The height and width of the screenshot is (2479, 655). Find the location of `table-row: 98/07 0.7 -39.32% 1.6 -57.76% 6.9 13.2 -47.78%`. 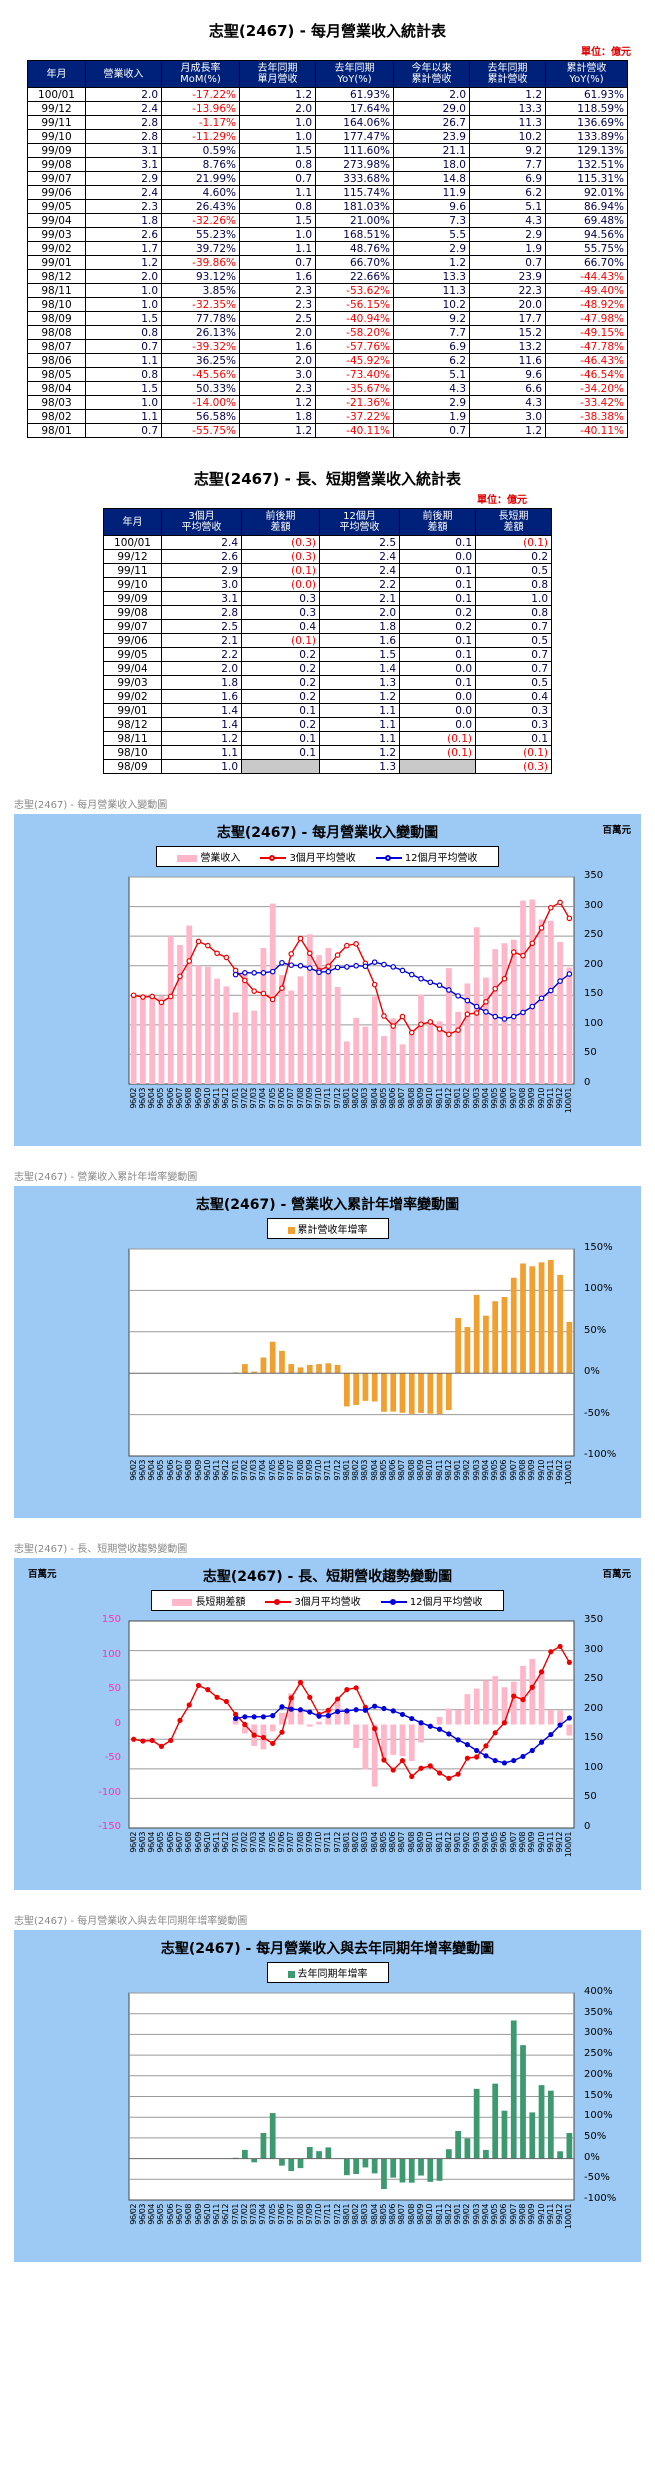

table-row: 98/07 0.7 -39.32% 1.6 -57.76% 6.9 13.2 -47.78% is located at coordinates (327, 346).